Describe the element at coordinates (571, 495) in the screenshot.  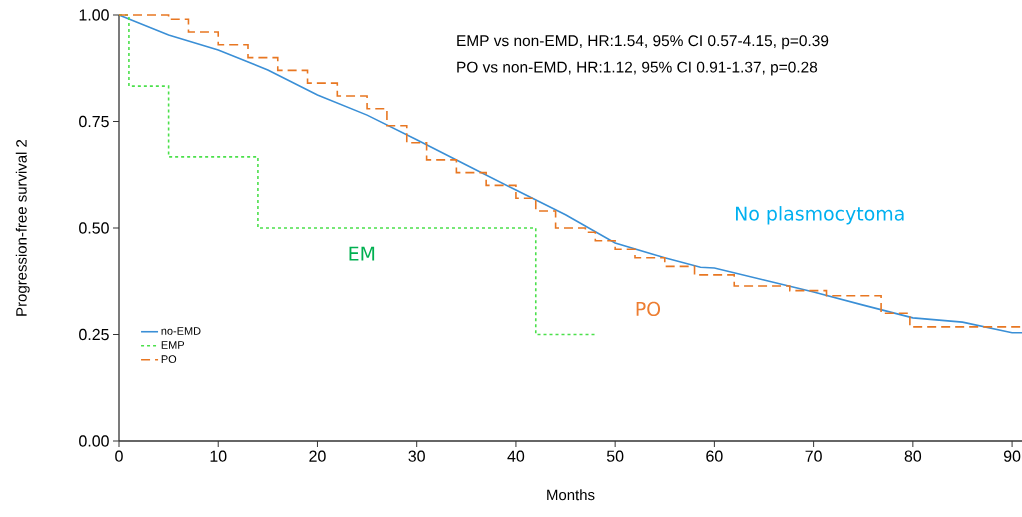
I see `x-axis-title: Months` at that location.